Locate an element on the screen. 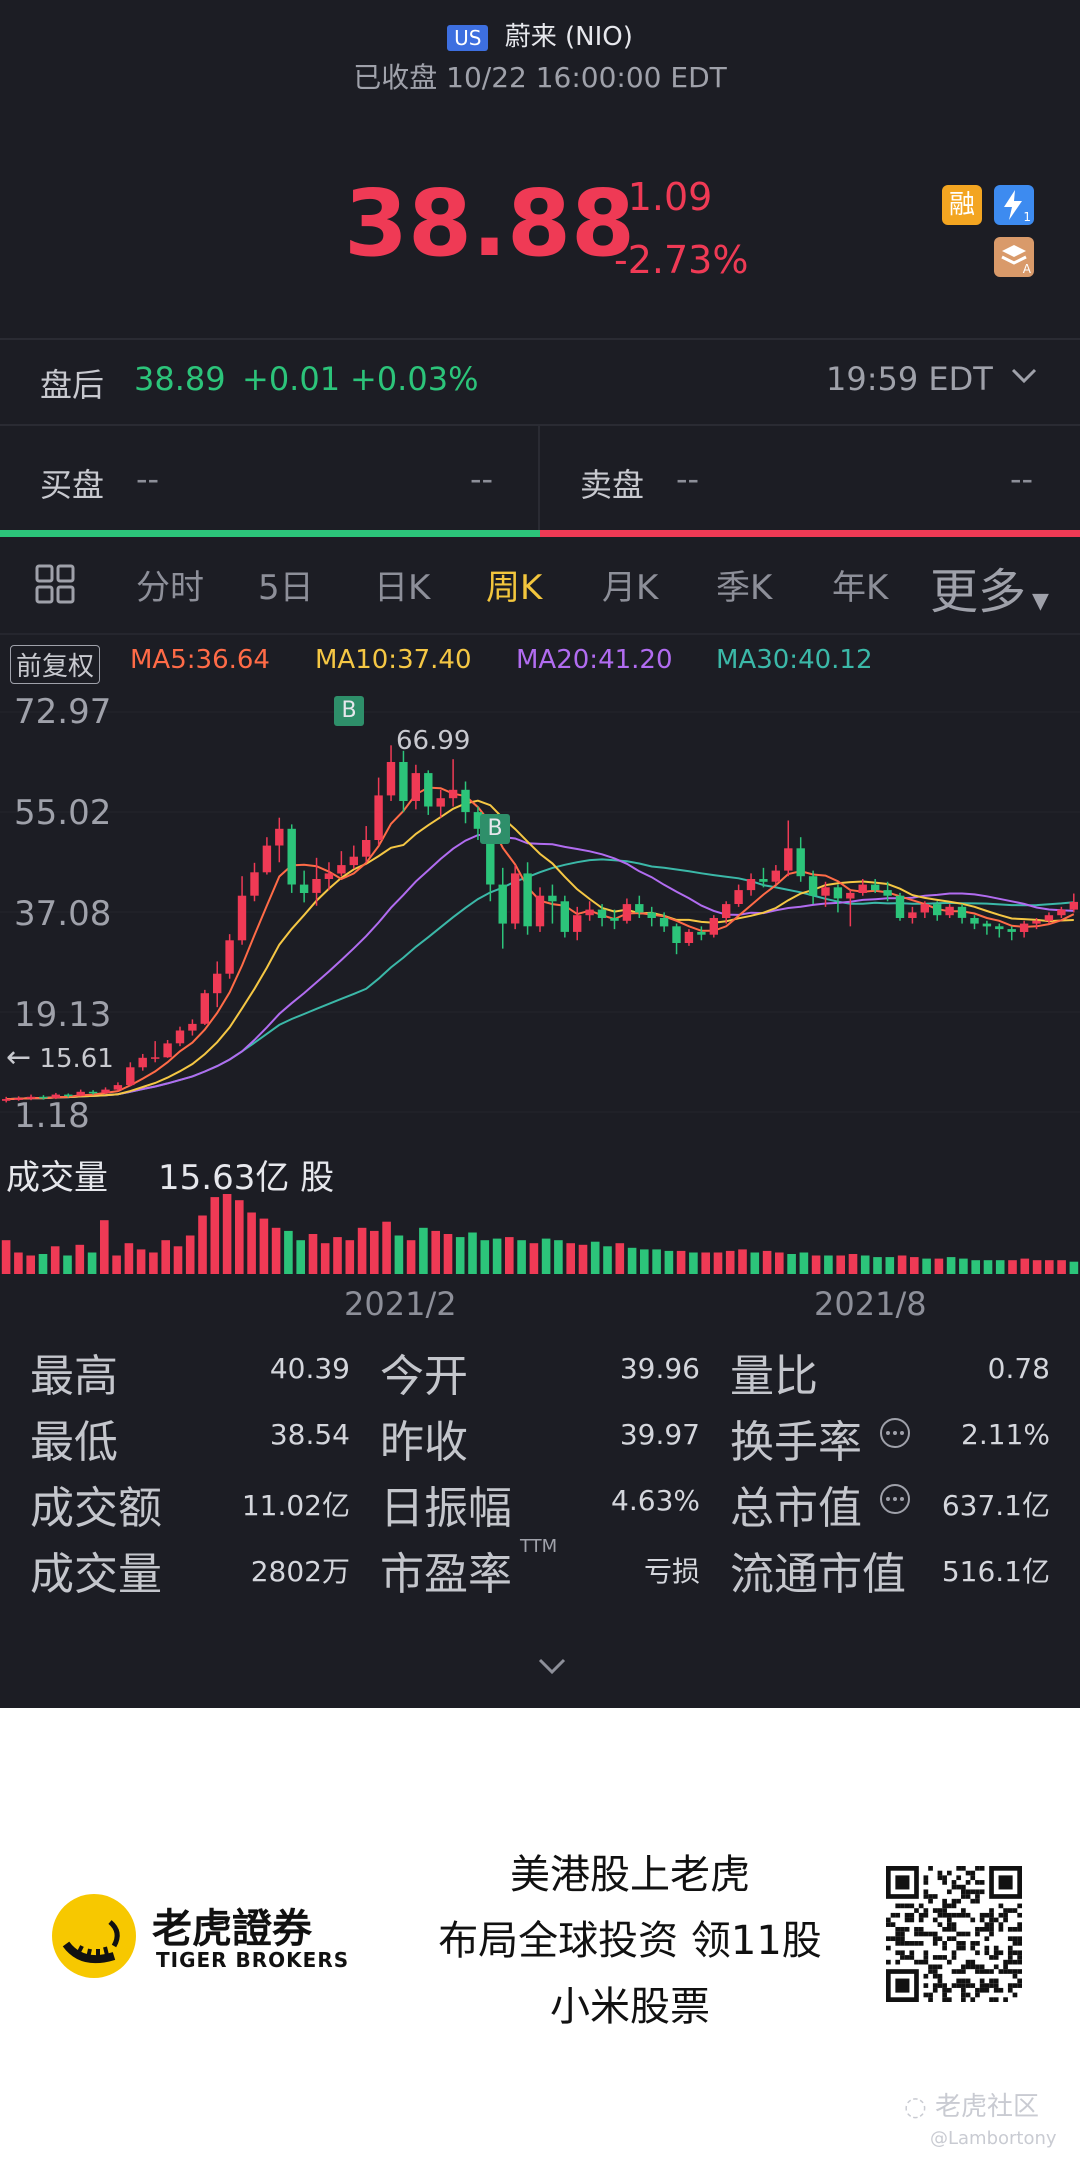  more-button: 更多 ▼ is located at coordinates (989, 592).